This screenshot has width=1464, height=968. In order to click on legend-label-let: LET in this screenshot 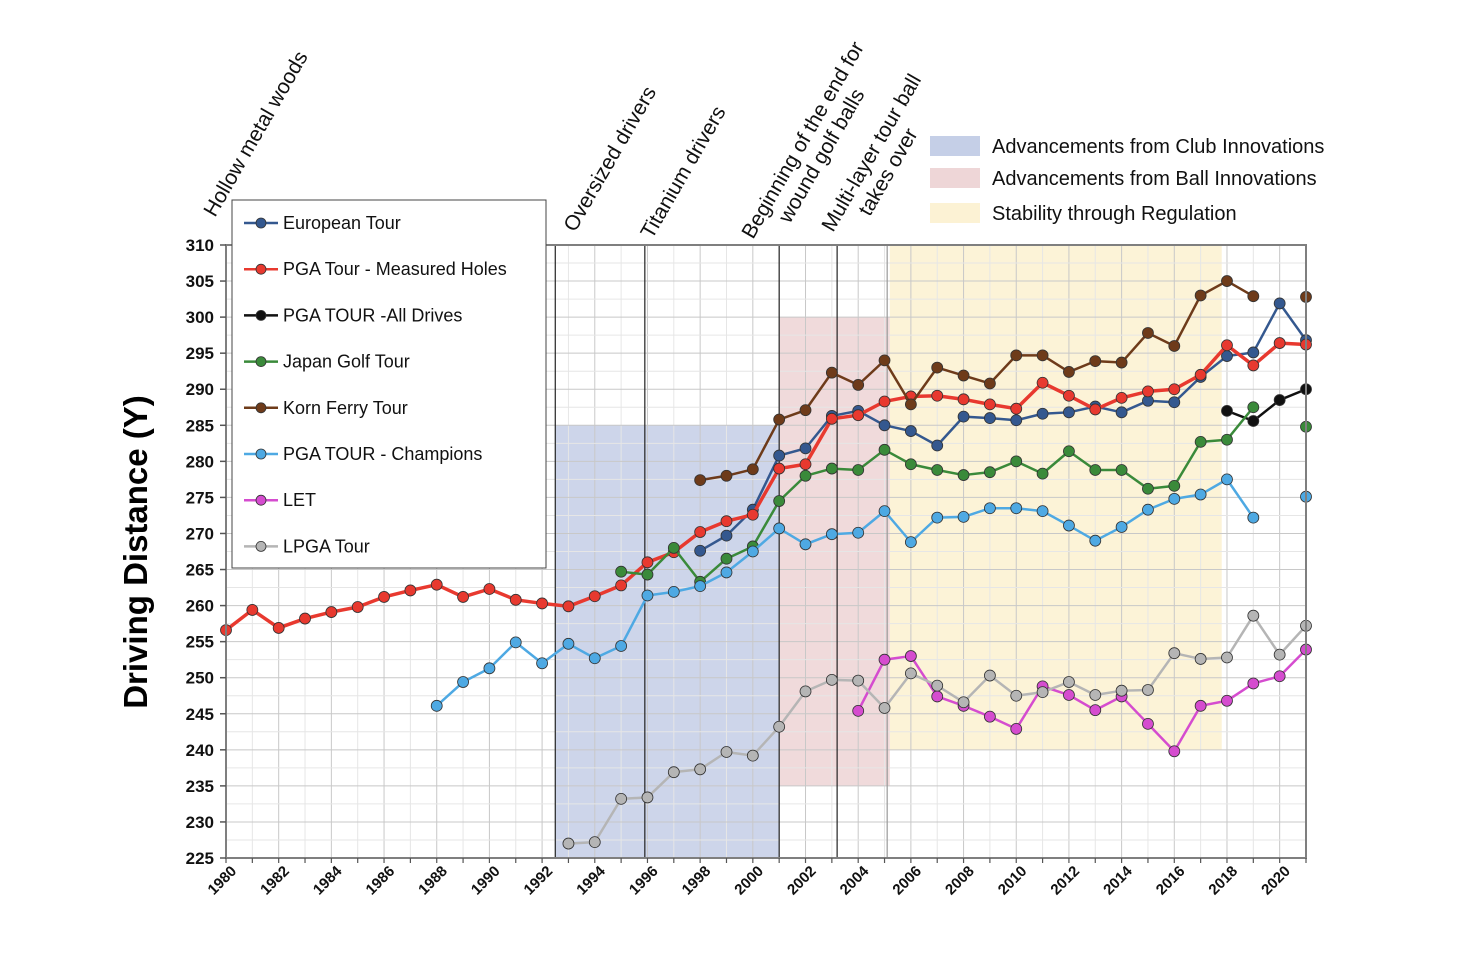, I will do `click(299, 500)`.